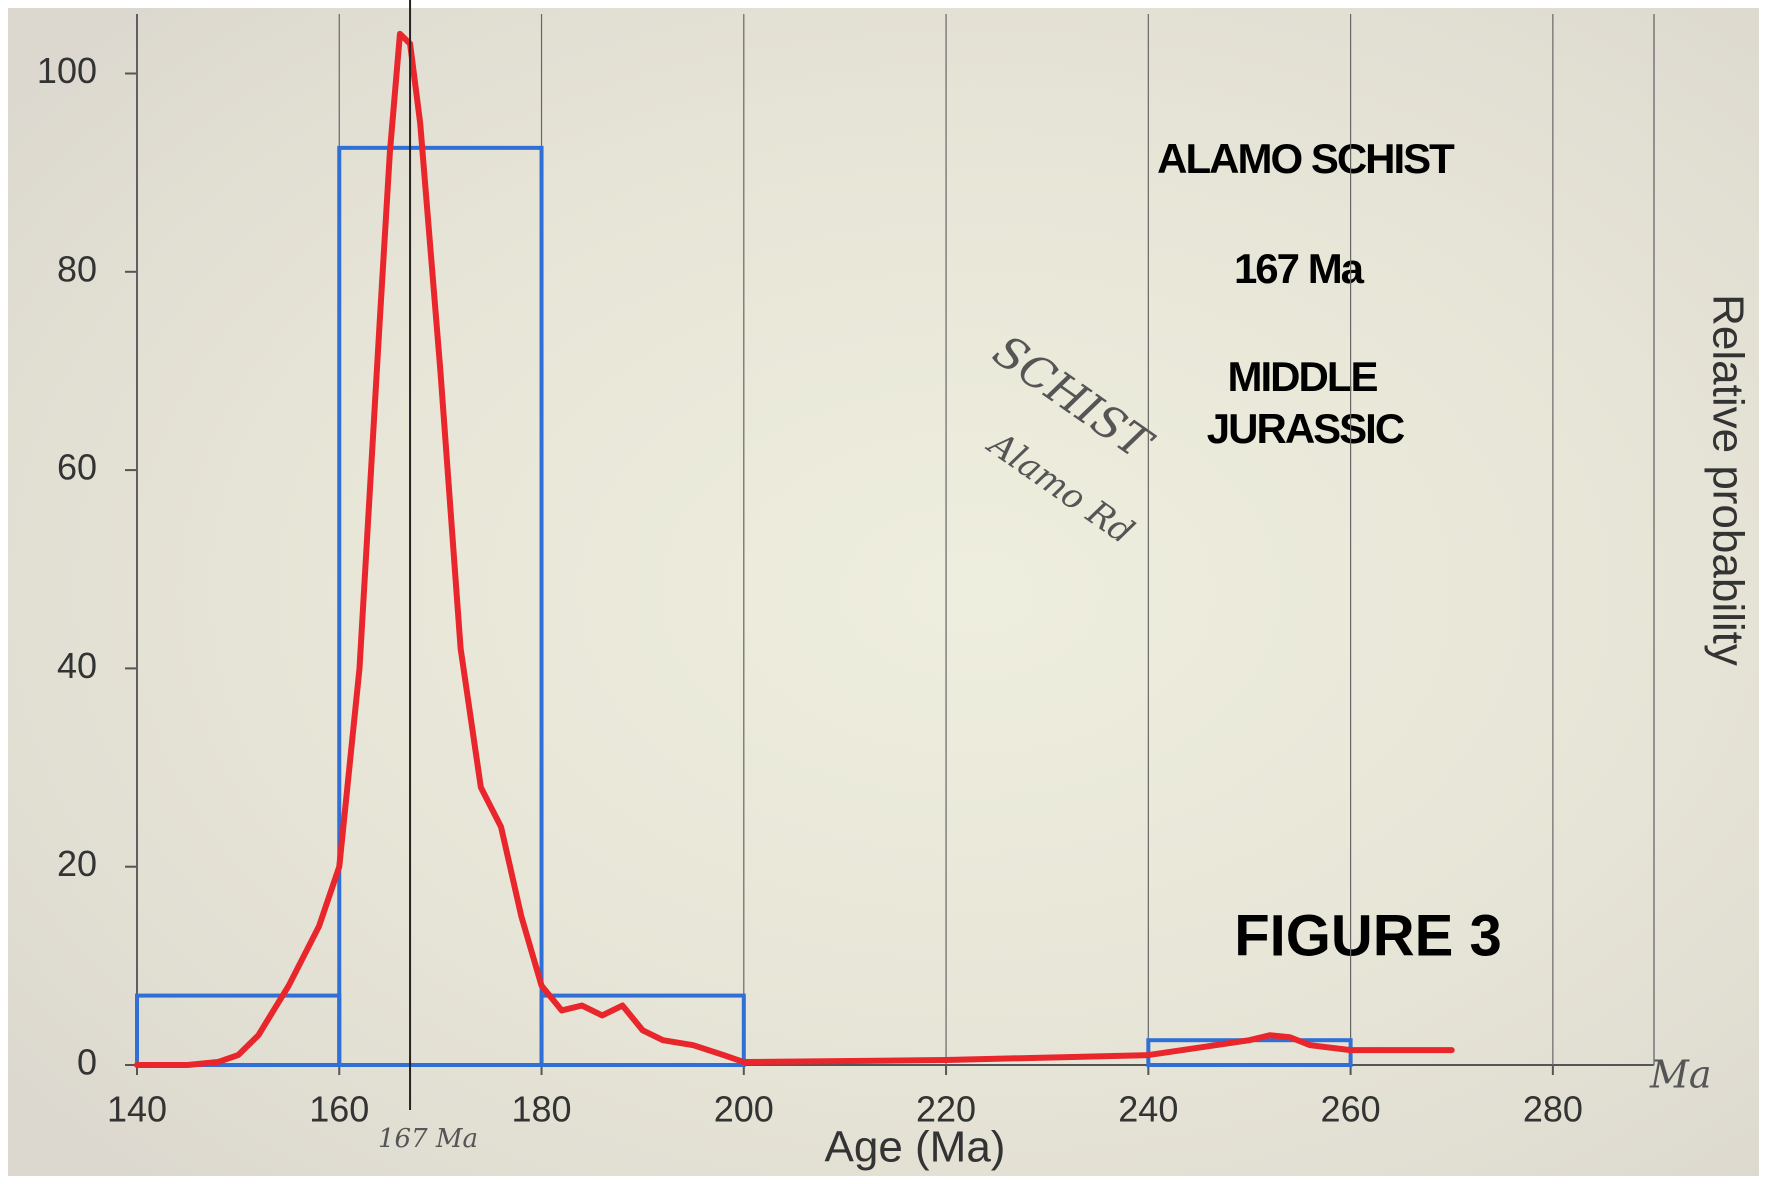  I want to click on annotation: MIDDLE, so click(1303, 376).